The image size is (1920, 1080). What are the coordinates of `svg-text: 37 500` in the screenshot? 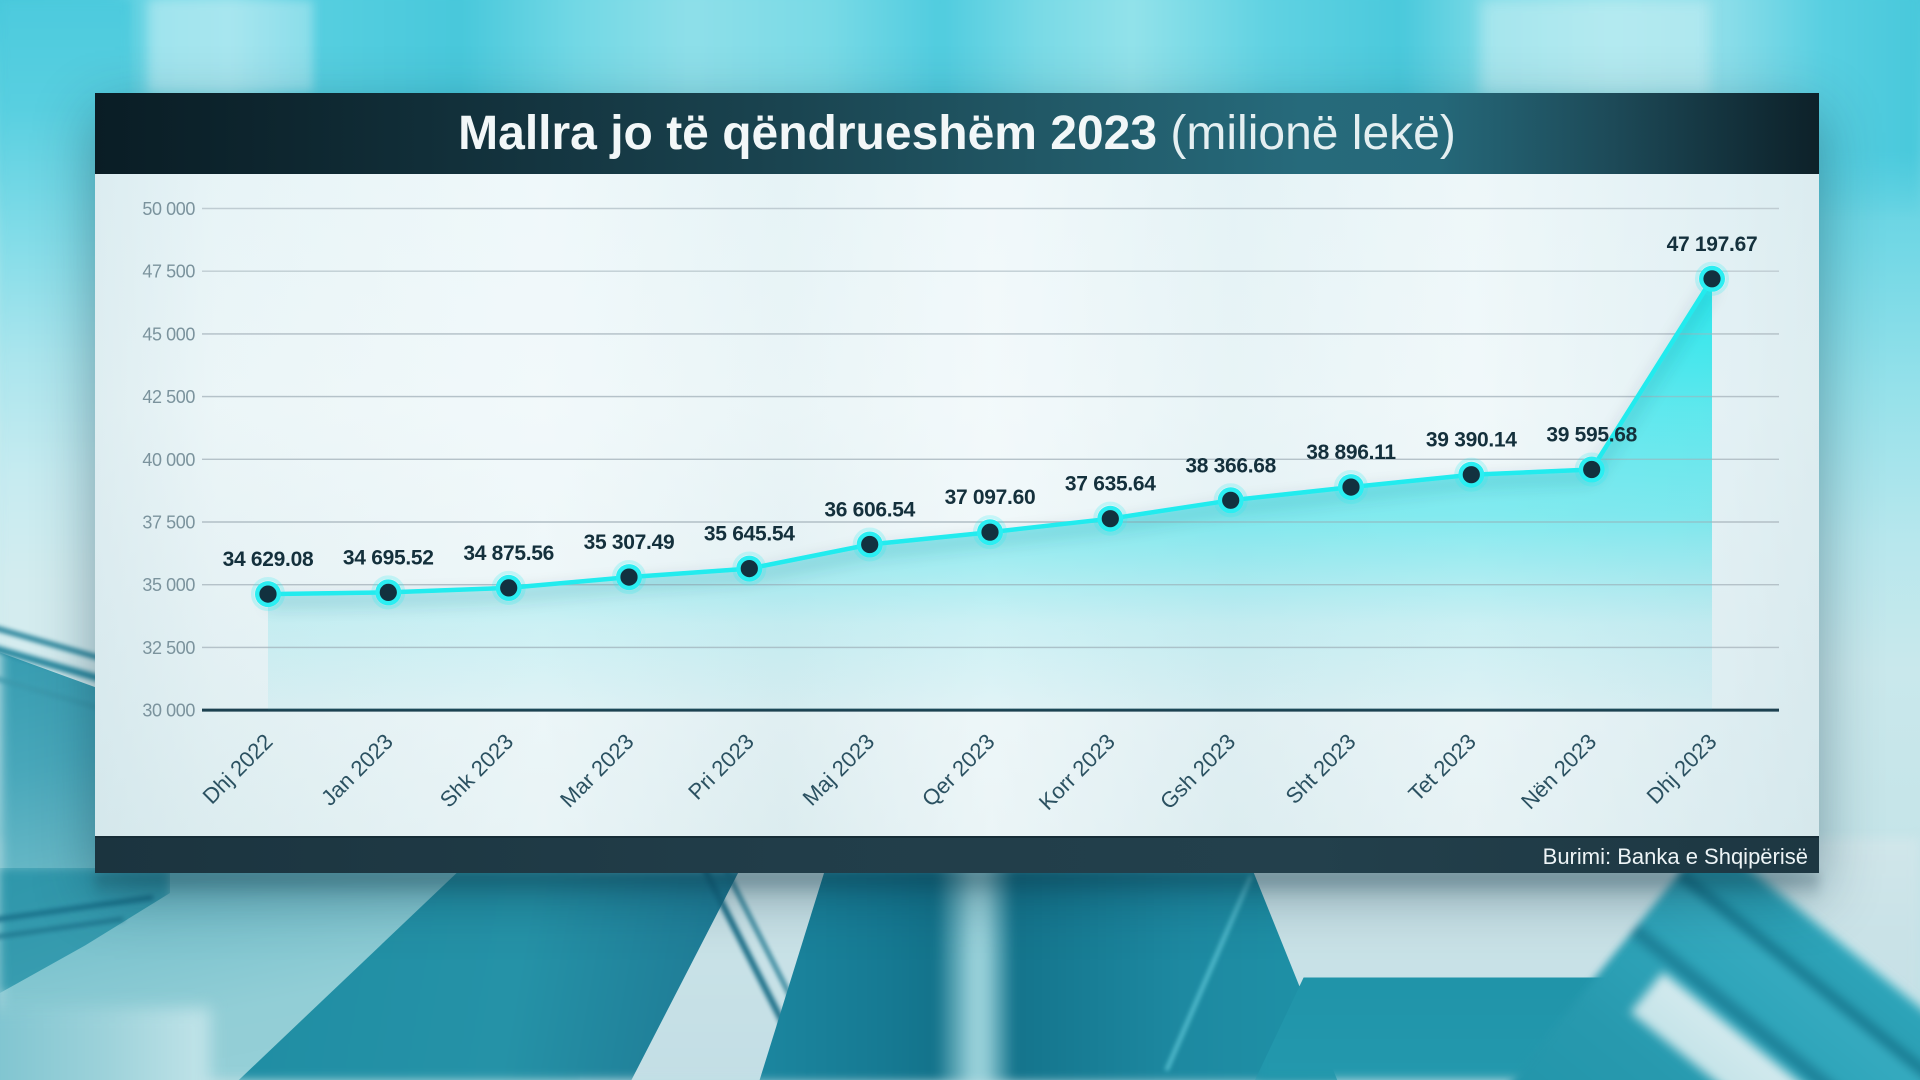 It's located at (168, 523).